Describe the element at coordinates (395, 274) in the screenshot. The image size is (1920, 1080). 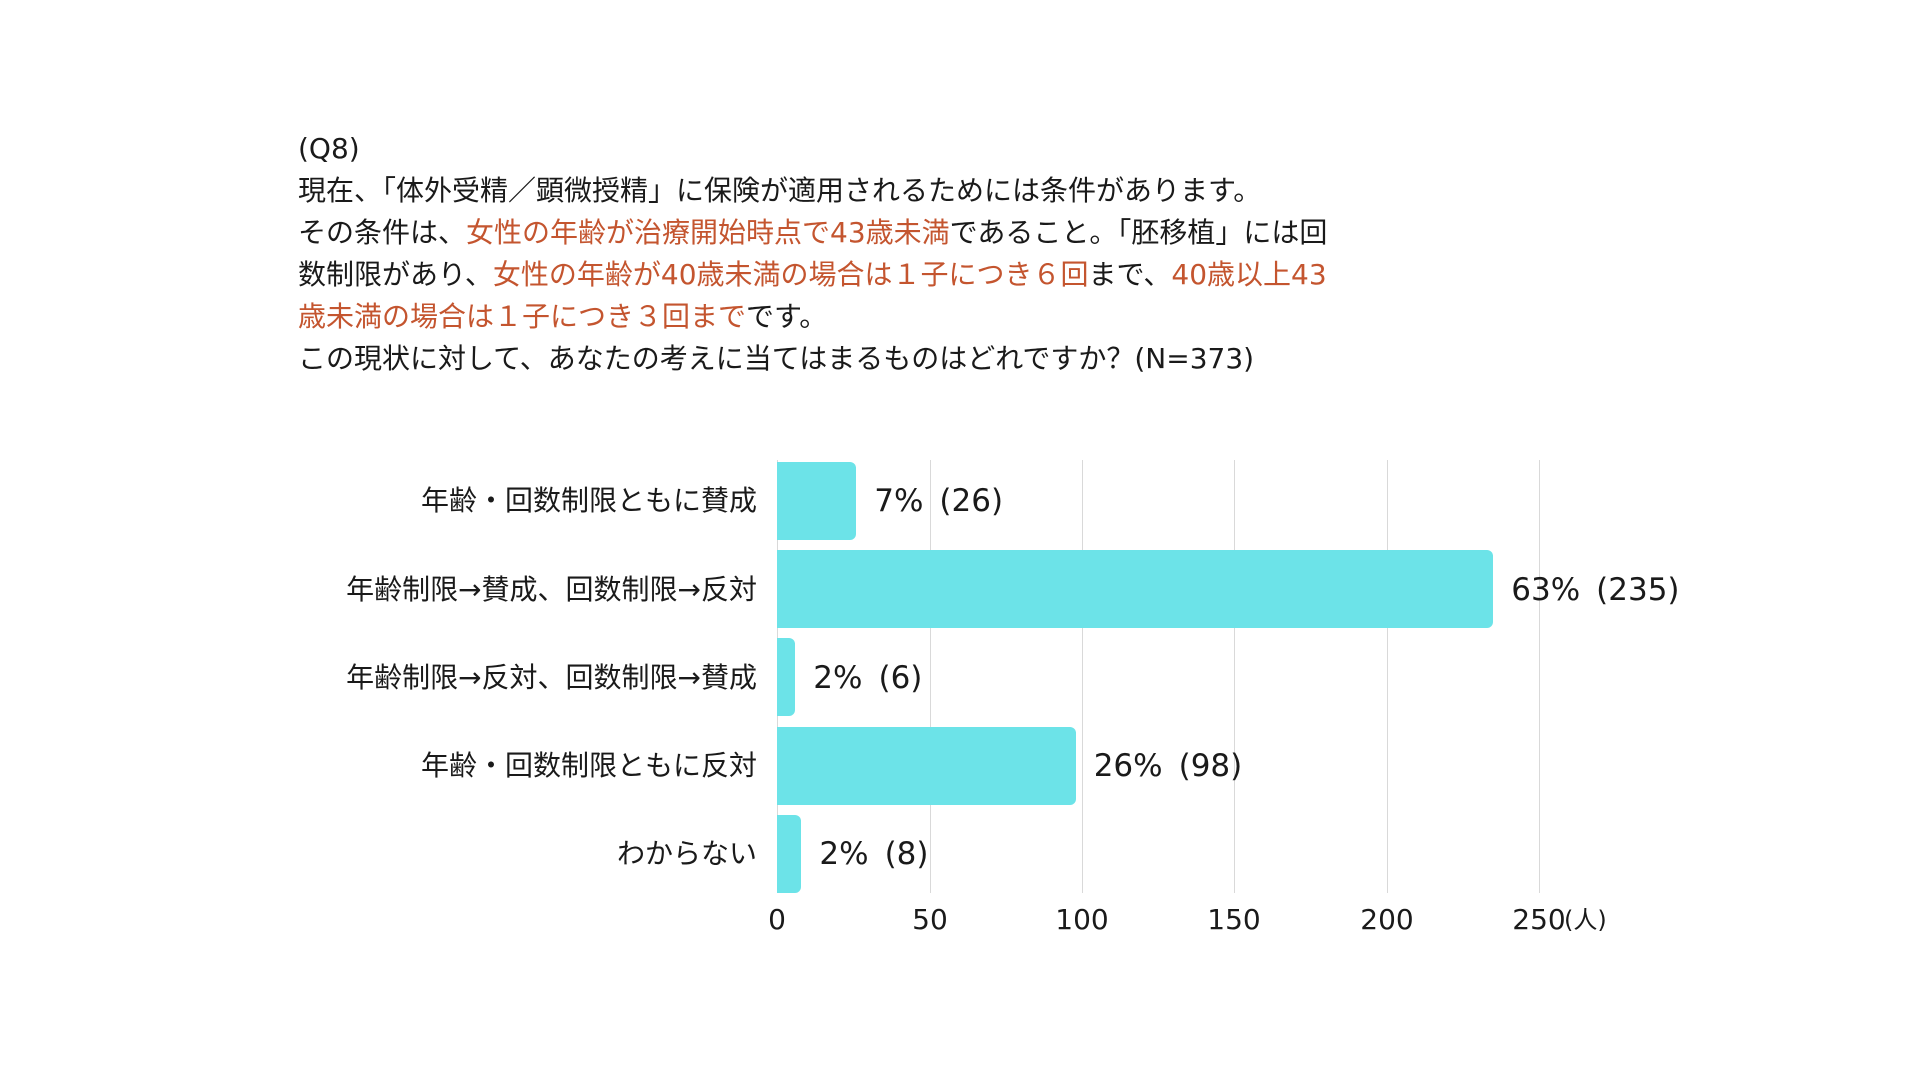
I see `question-text-segment: 数制限があり、` at that location.